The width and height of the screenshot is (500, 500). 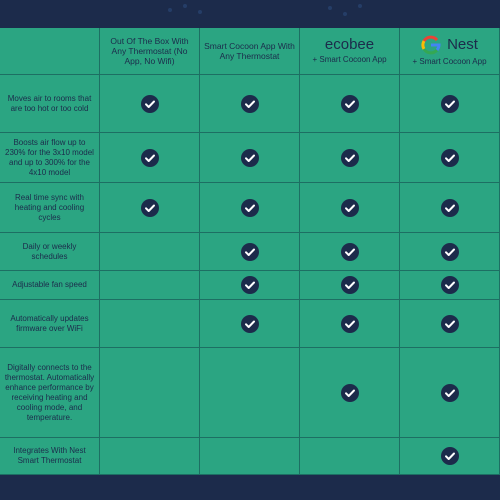 What do you see at coordinates (50, 51) in the screenshot?
I see `corner-cell` at bounding box center [50, 51].